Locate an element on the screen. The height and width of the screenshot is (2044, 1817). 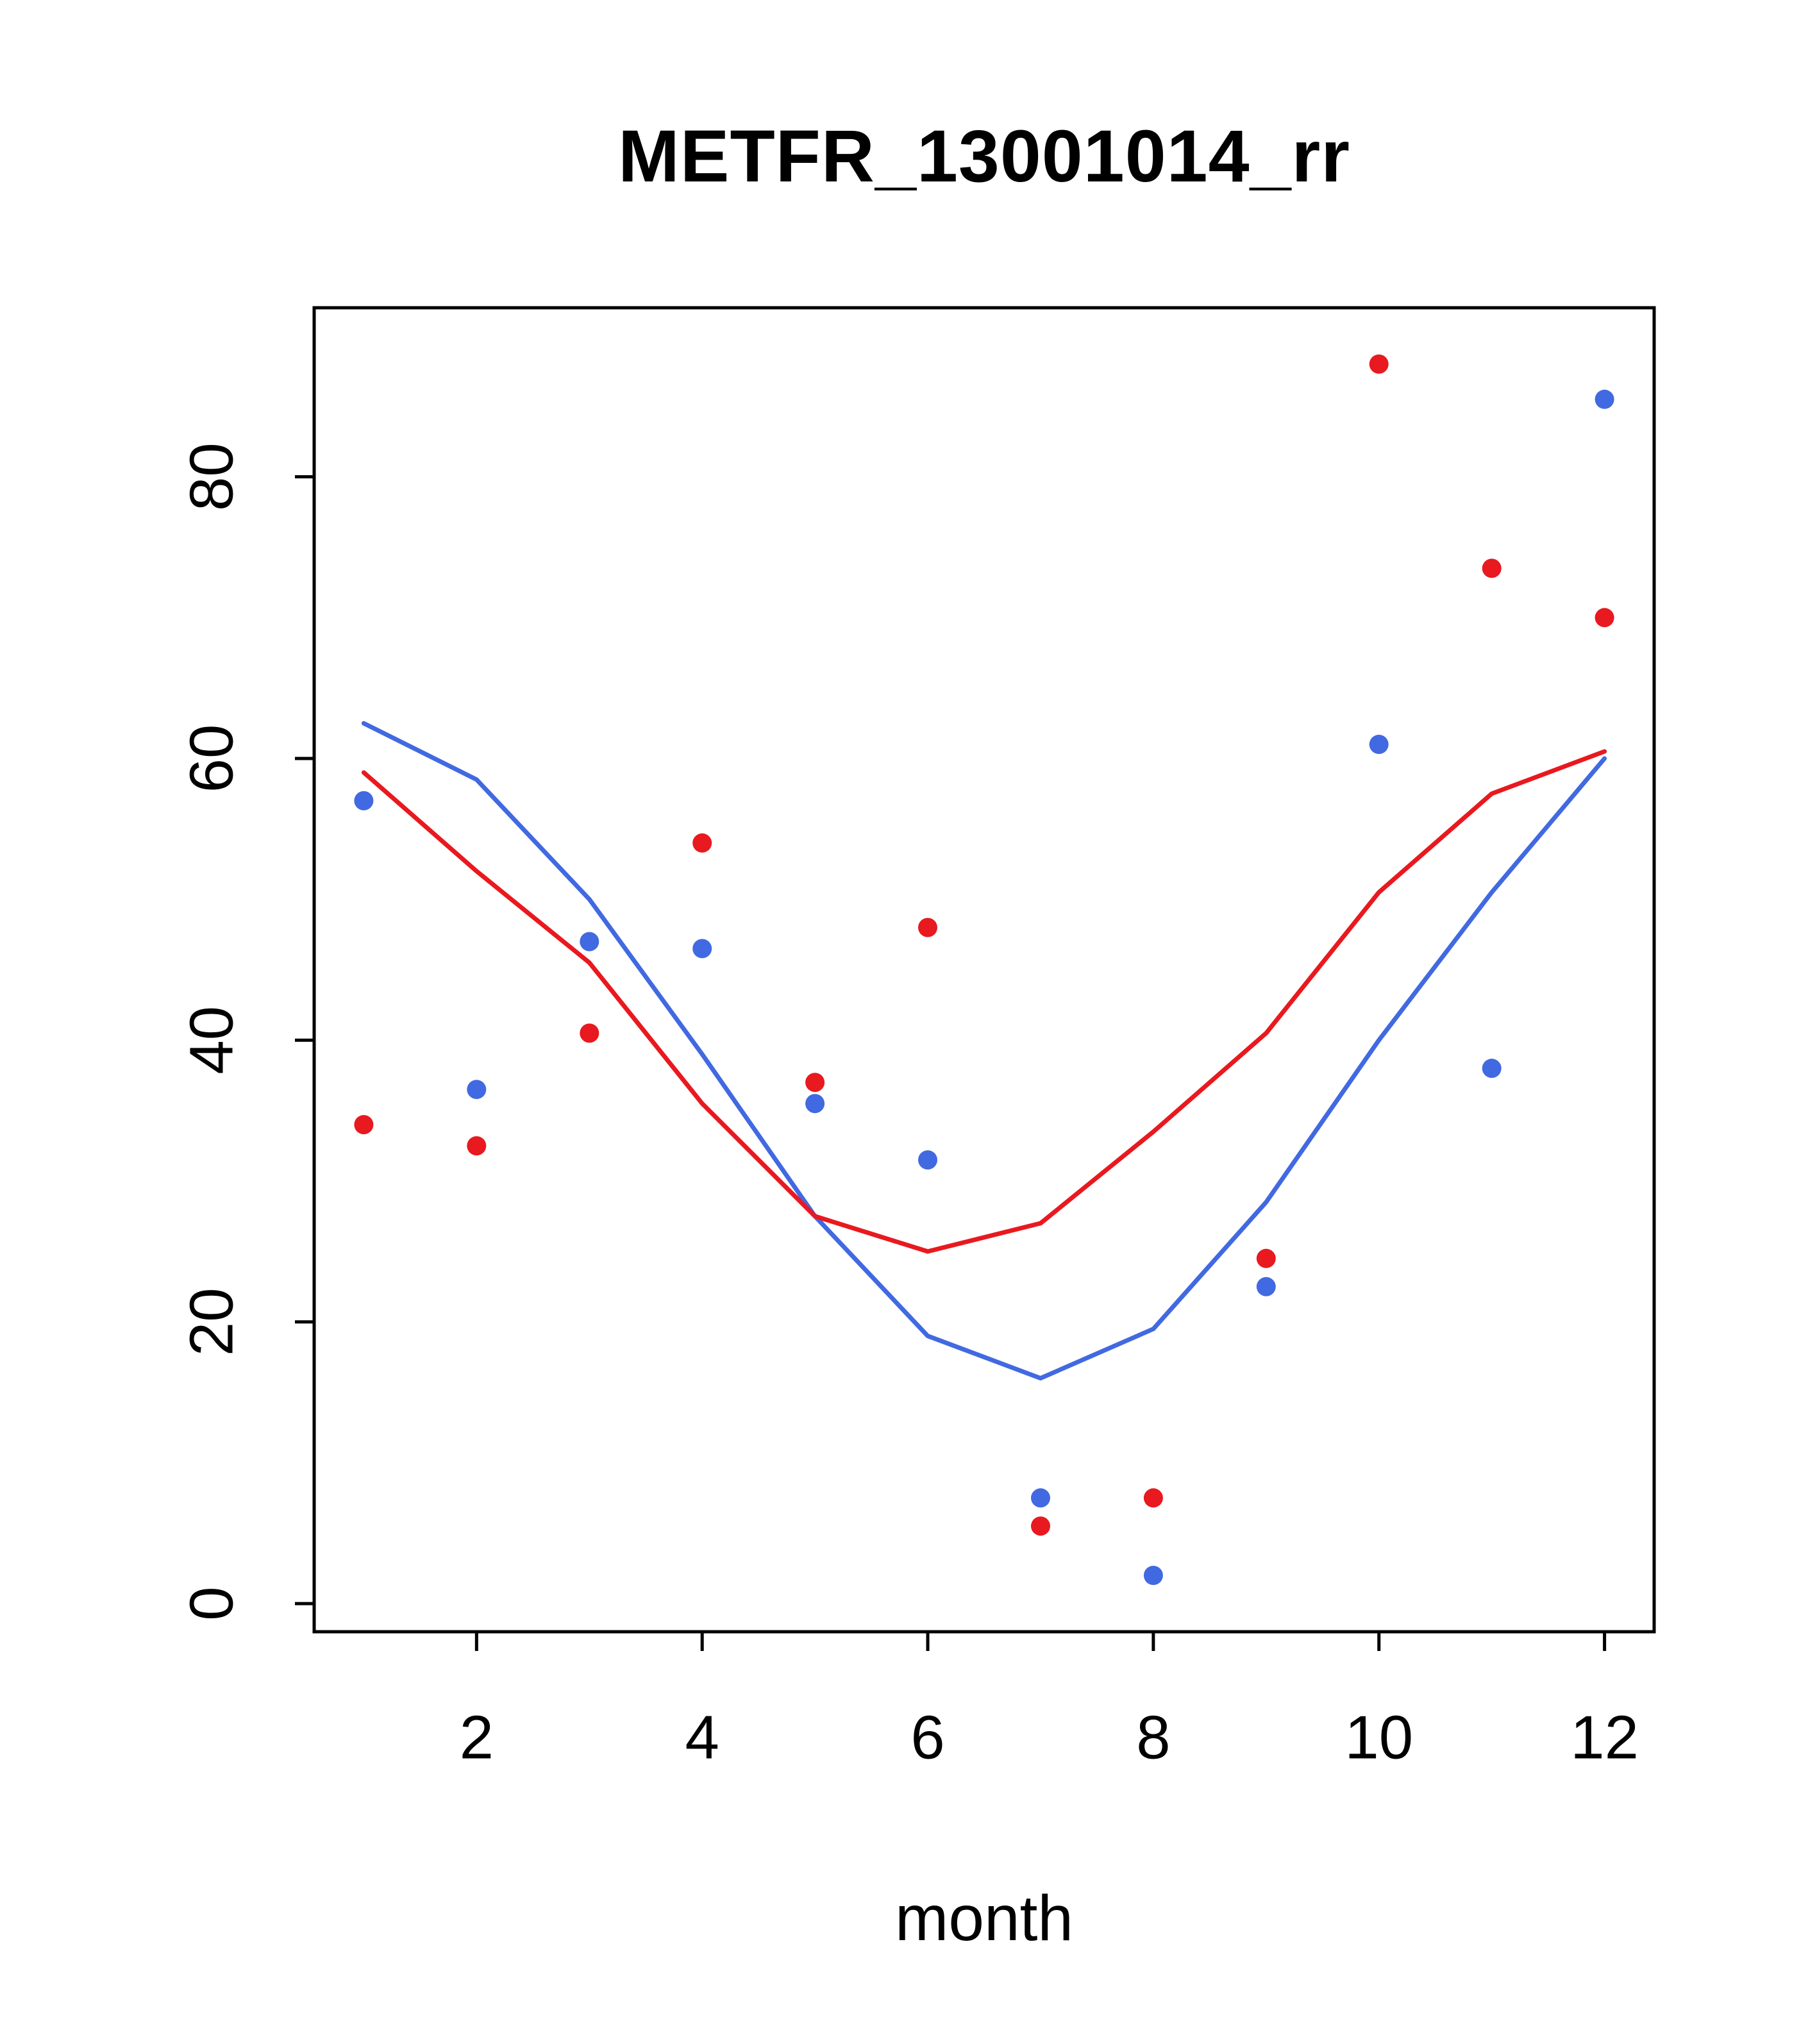
x-tick-label: 2 is located at coordinates (477, 1738).